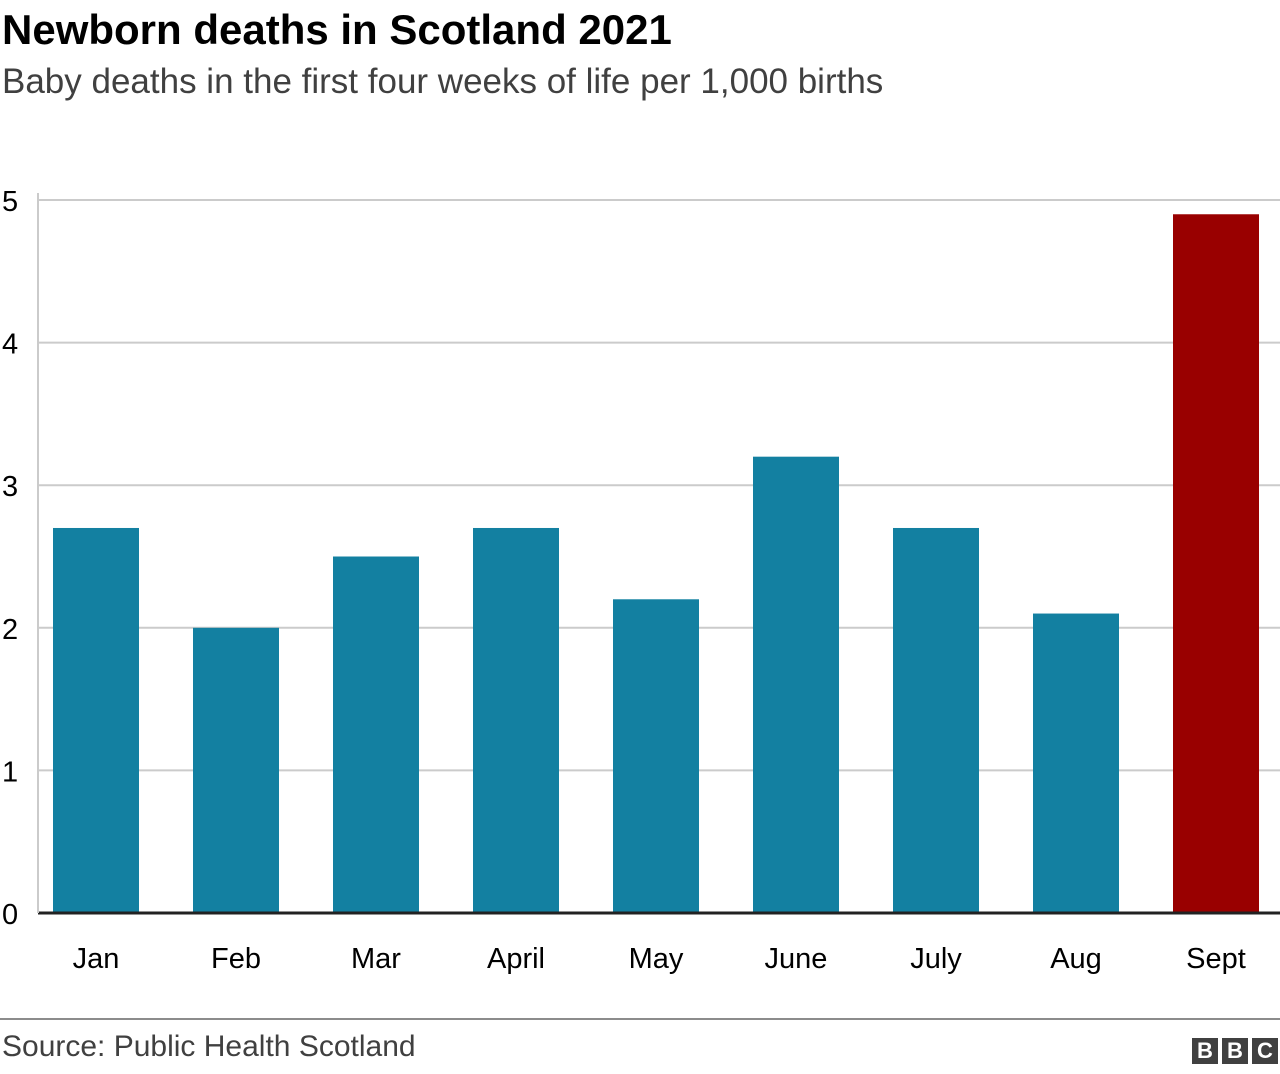 The height and width of the screenshot is (1074, 1280). Describe the element at coordinates (796, 684) in the screenshot. I see `bar-june` at that location.